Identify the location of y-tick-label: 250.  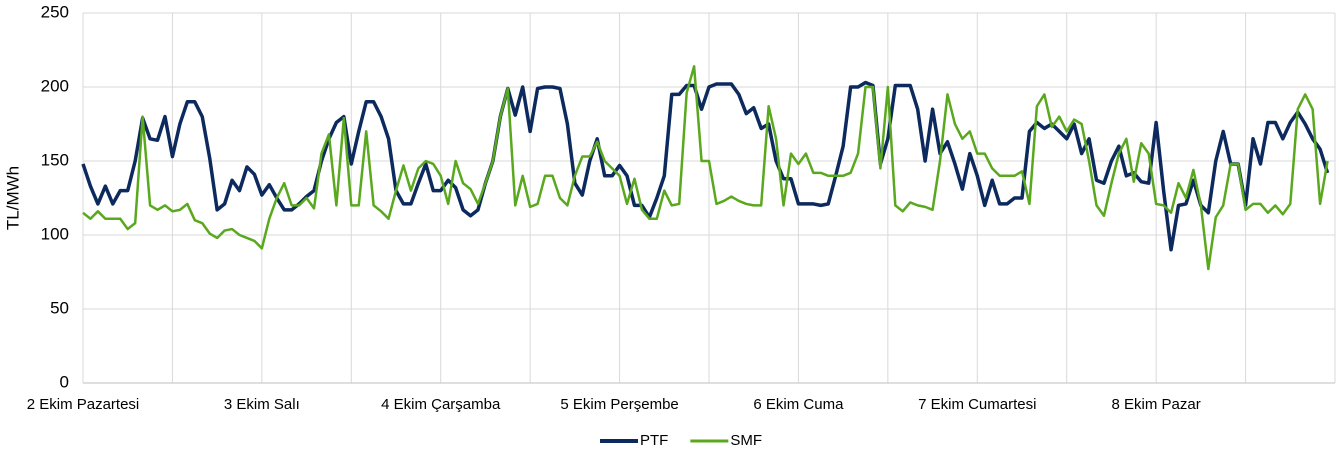
(55, 11).